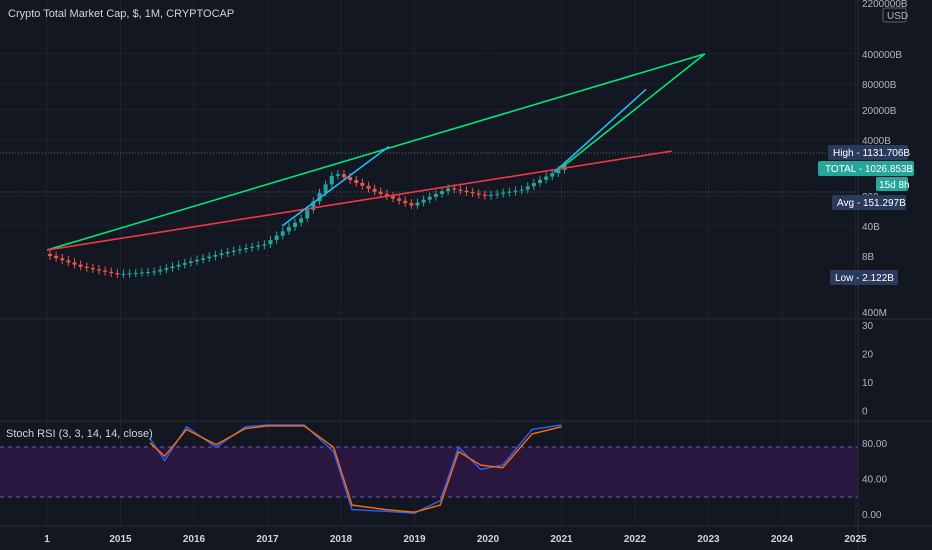 The height and width of the screenshot is (550, 932). I want to click on time-axis-label: 2017, so click(267, 539).